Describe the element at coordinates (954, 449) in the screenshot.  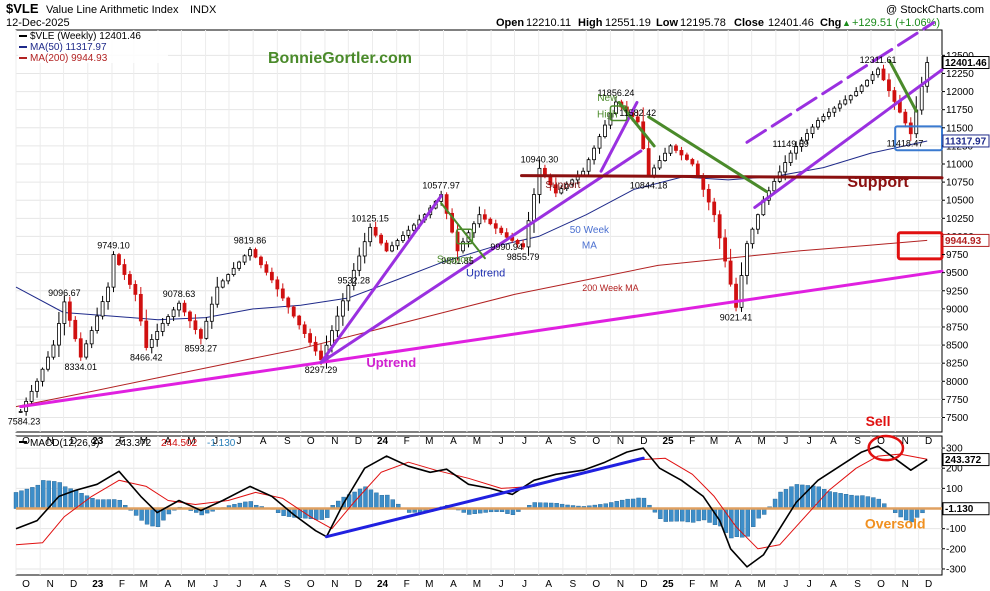
I see `macd-y-label: 300` at that location.